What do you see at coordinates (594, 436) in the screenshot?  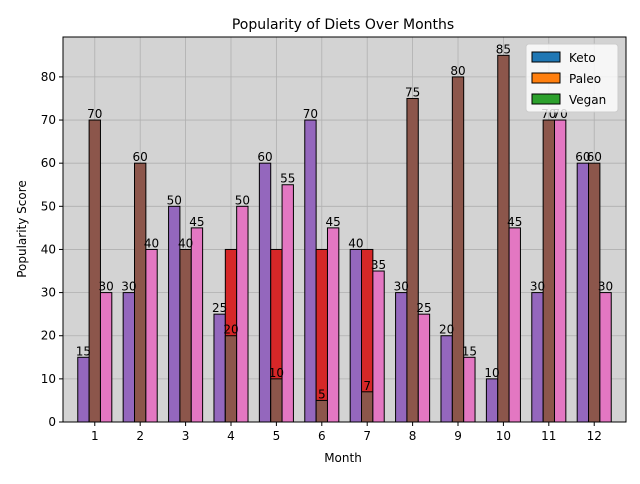 I see `x-tick-label: 12` at bounding box center [594, 436].